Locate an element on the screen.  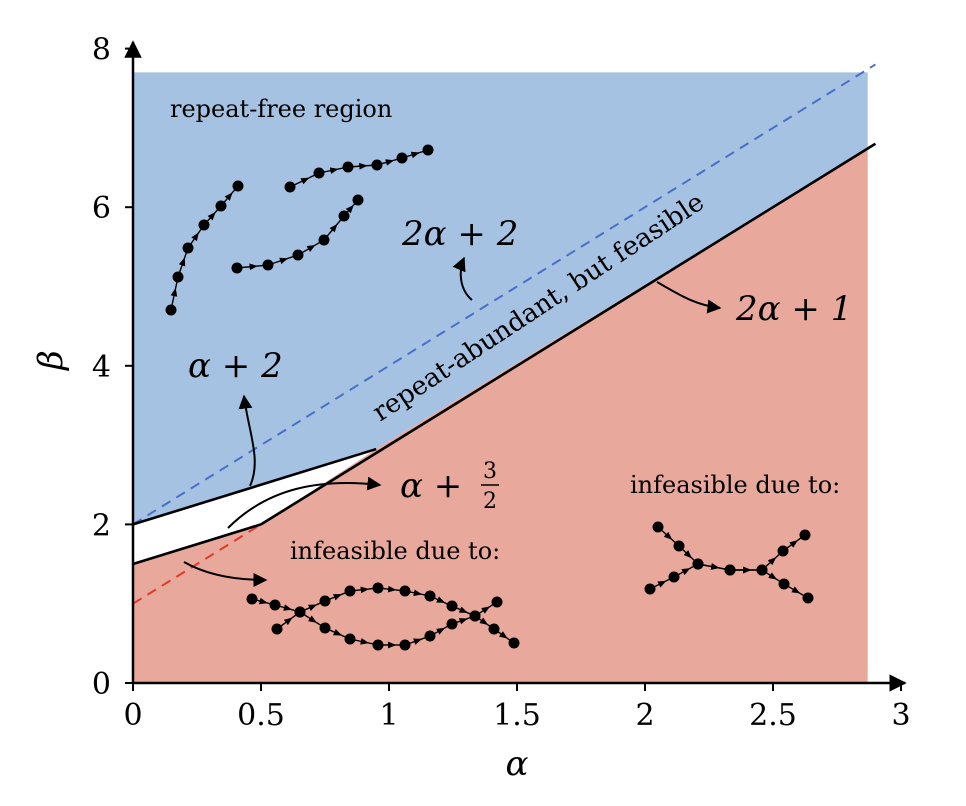
fraction-denominator: 2 is located at coordinates (490, 501).